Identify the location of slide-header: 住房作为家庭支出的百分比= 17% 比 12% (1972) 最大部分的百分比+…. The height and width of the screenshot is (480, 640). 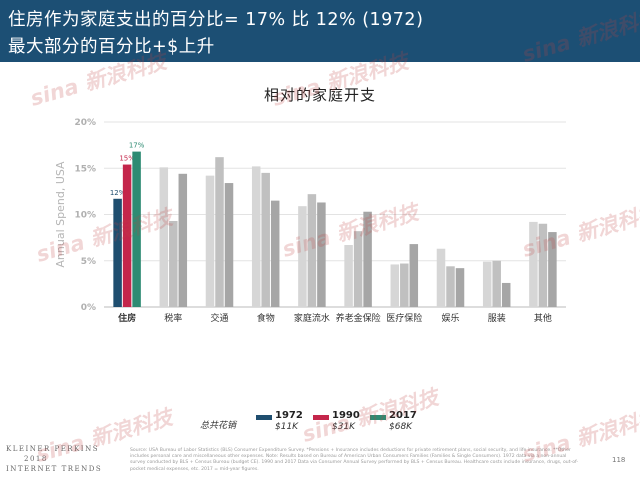
(320, 31).